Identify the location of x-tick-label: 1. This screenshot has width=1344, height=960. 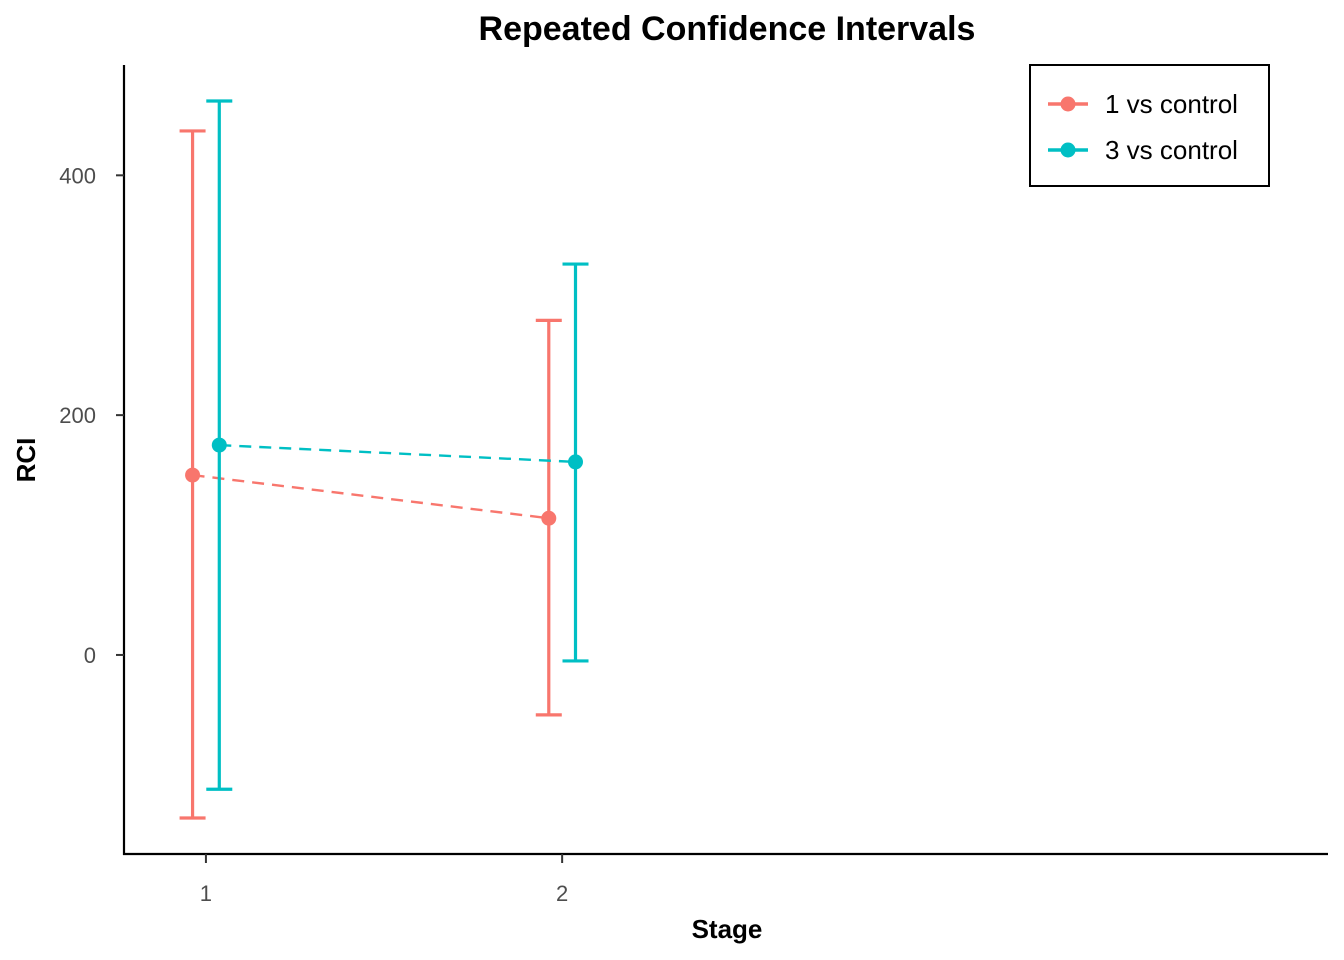
(206, 893).